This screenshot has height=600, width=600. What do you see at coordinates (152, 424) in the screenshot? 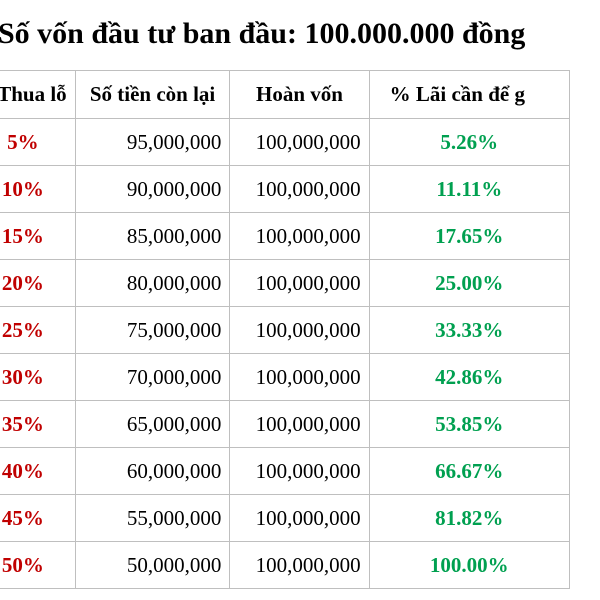
I see `remaining-cell: 65,000,000` at bounding box center [152, 424].